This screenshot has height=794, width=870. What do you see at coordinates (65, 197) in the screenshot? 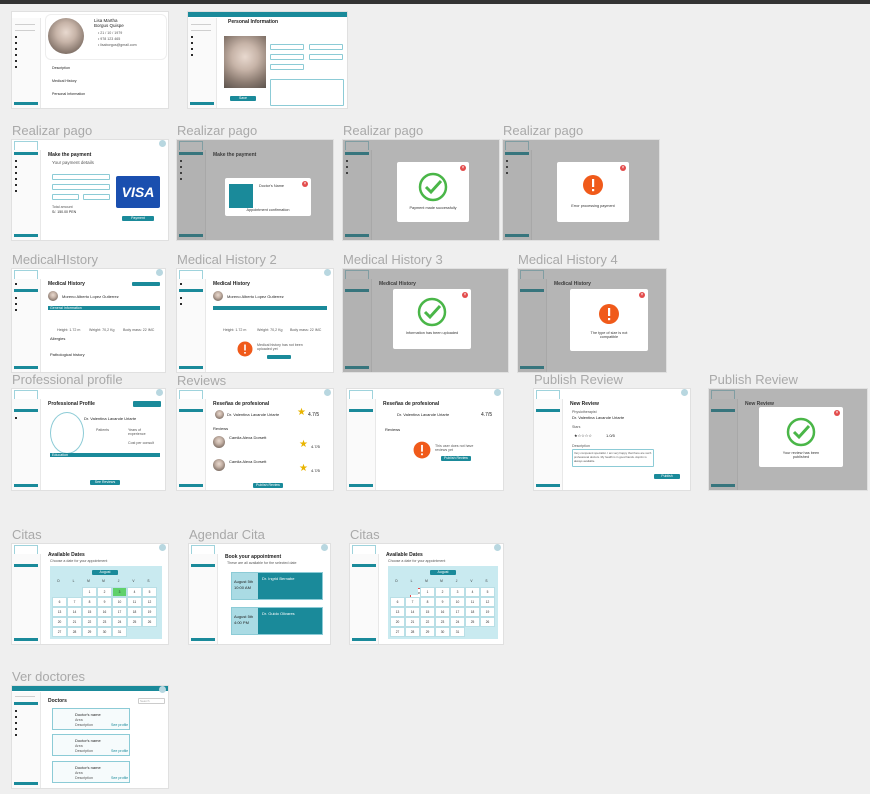
I see `expiry-input` at bounding box center [65, 197].